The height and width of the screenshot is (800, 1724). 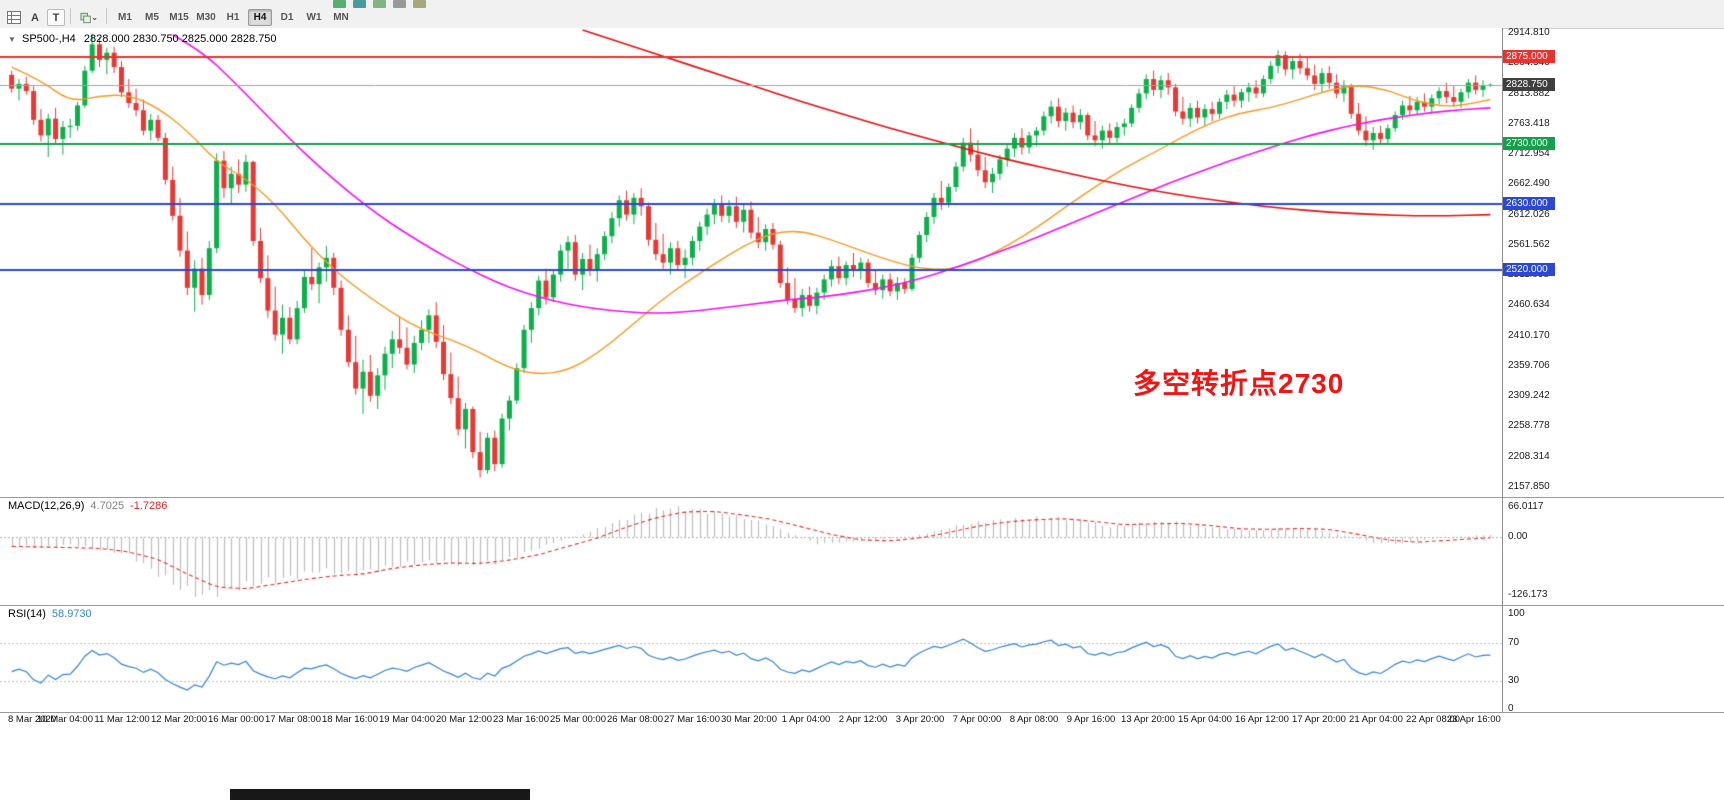 What do you see at coordinates (149, 506) in the screenshot?
I see `macd-signal-value: -1.7286` at bounding box center [149, 506].